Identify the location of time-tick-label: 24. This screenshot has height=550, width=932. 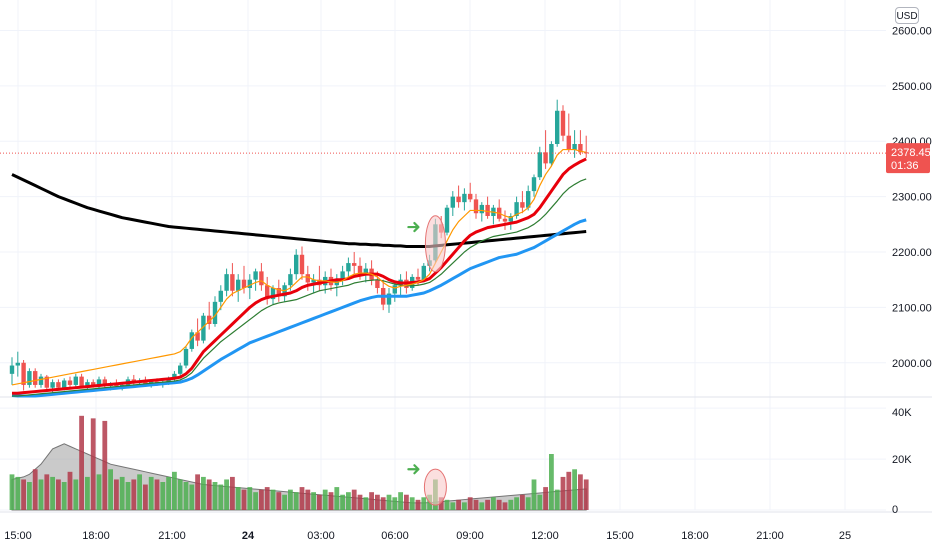
(248, 536).